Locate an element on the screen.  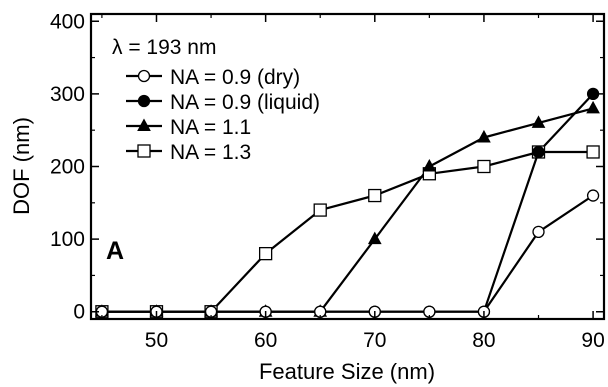
legend-item-na-1-1: NA = 1.1 is located at coordinates (188, 127).